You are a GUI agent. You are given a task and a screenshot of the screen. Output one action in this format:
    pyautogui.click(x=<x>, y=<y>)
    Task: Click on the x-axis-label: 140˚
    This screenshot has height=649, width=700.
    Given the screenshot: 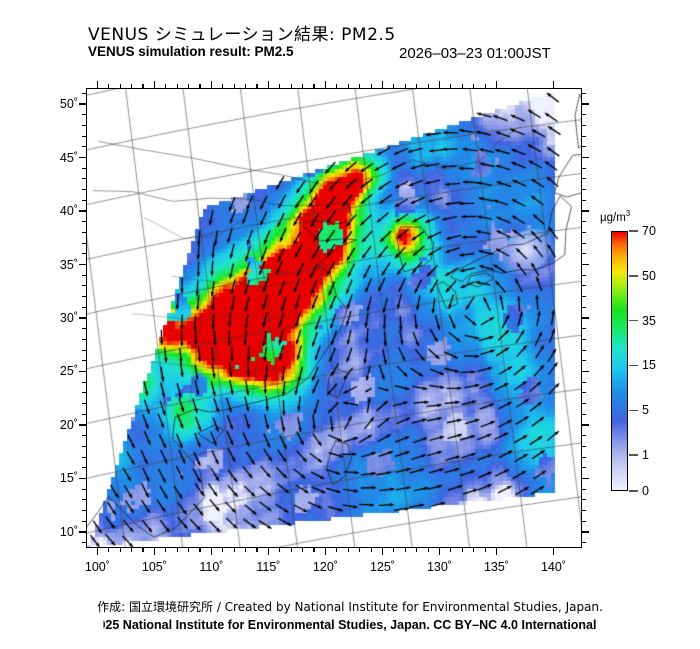 What is the action you would take?
    pyautogui.click(x=553, y=567)
    